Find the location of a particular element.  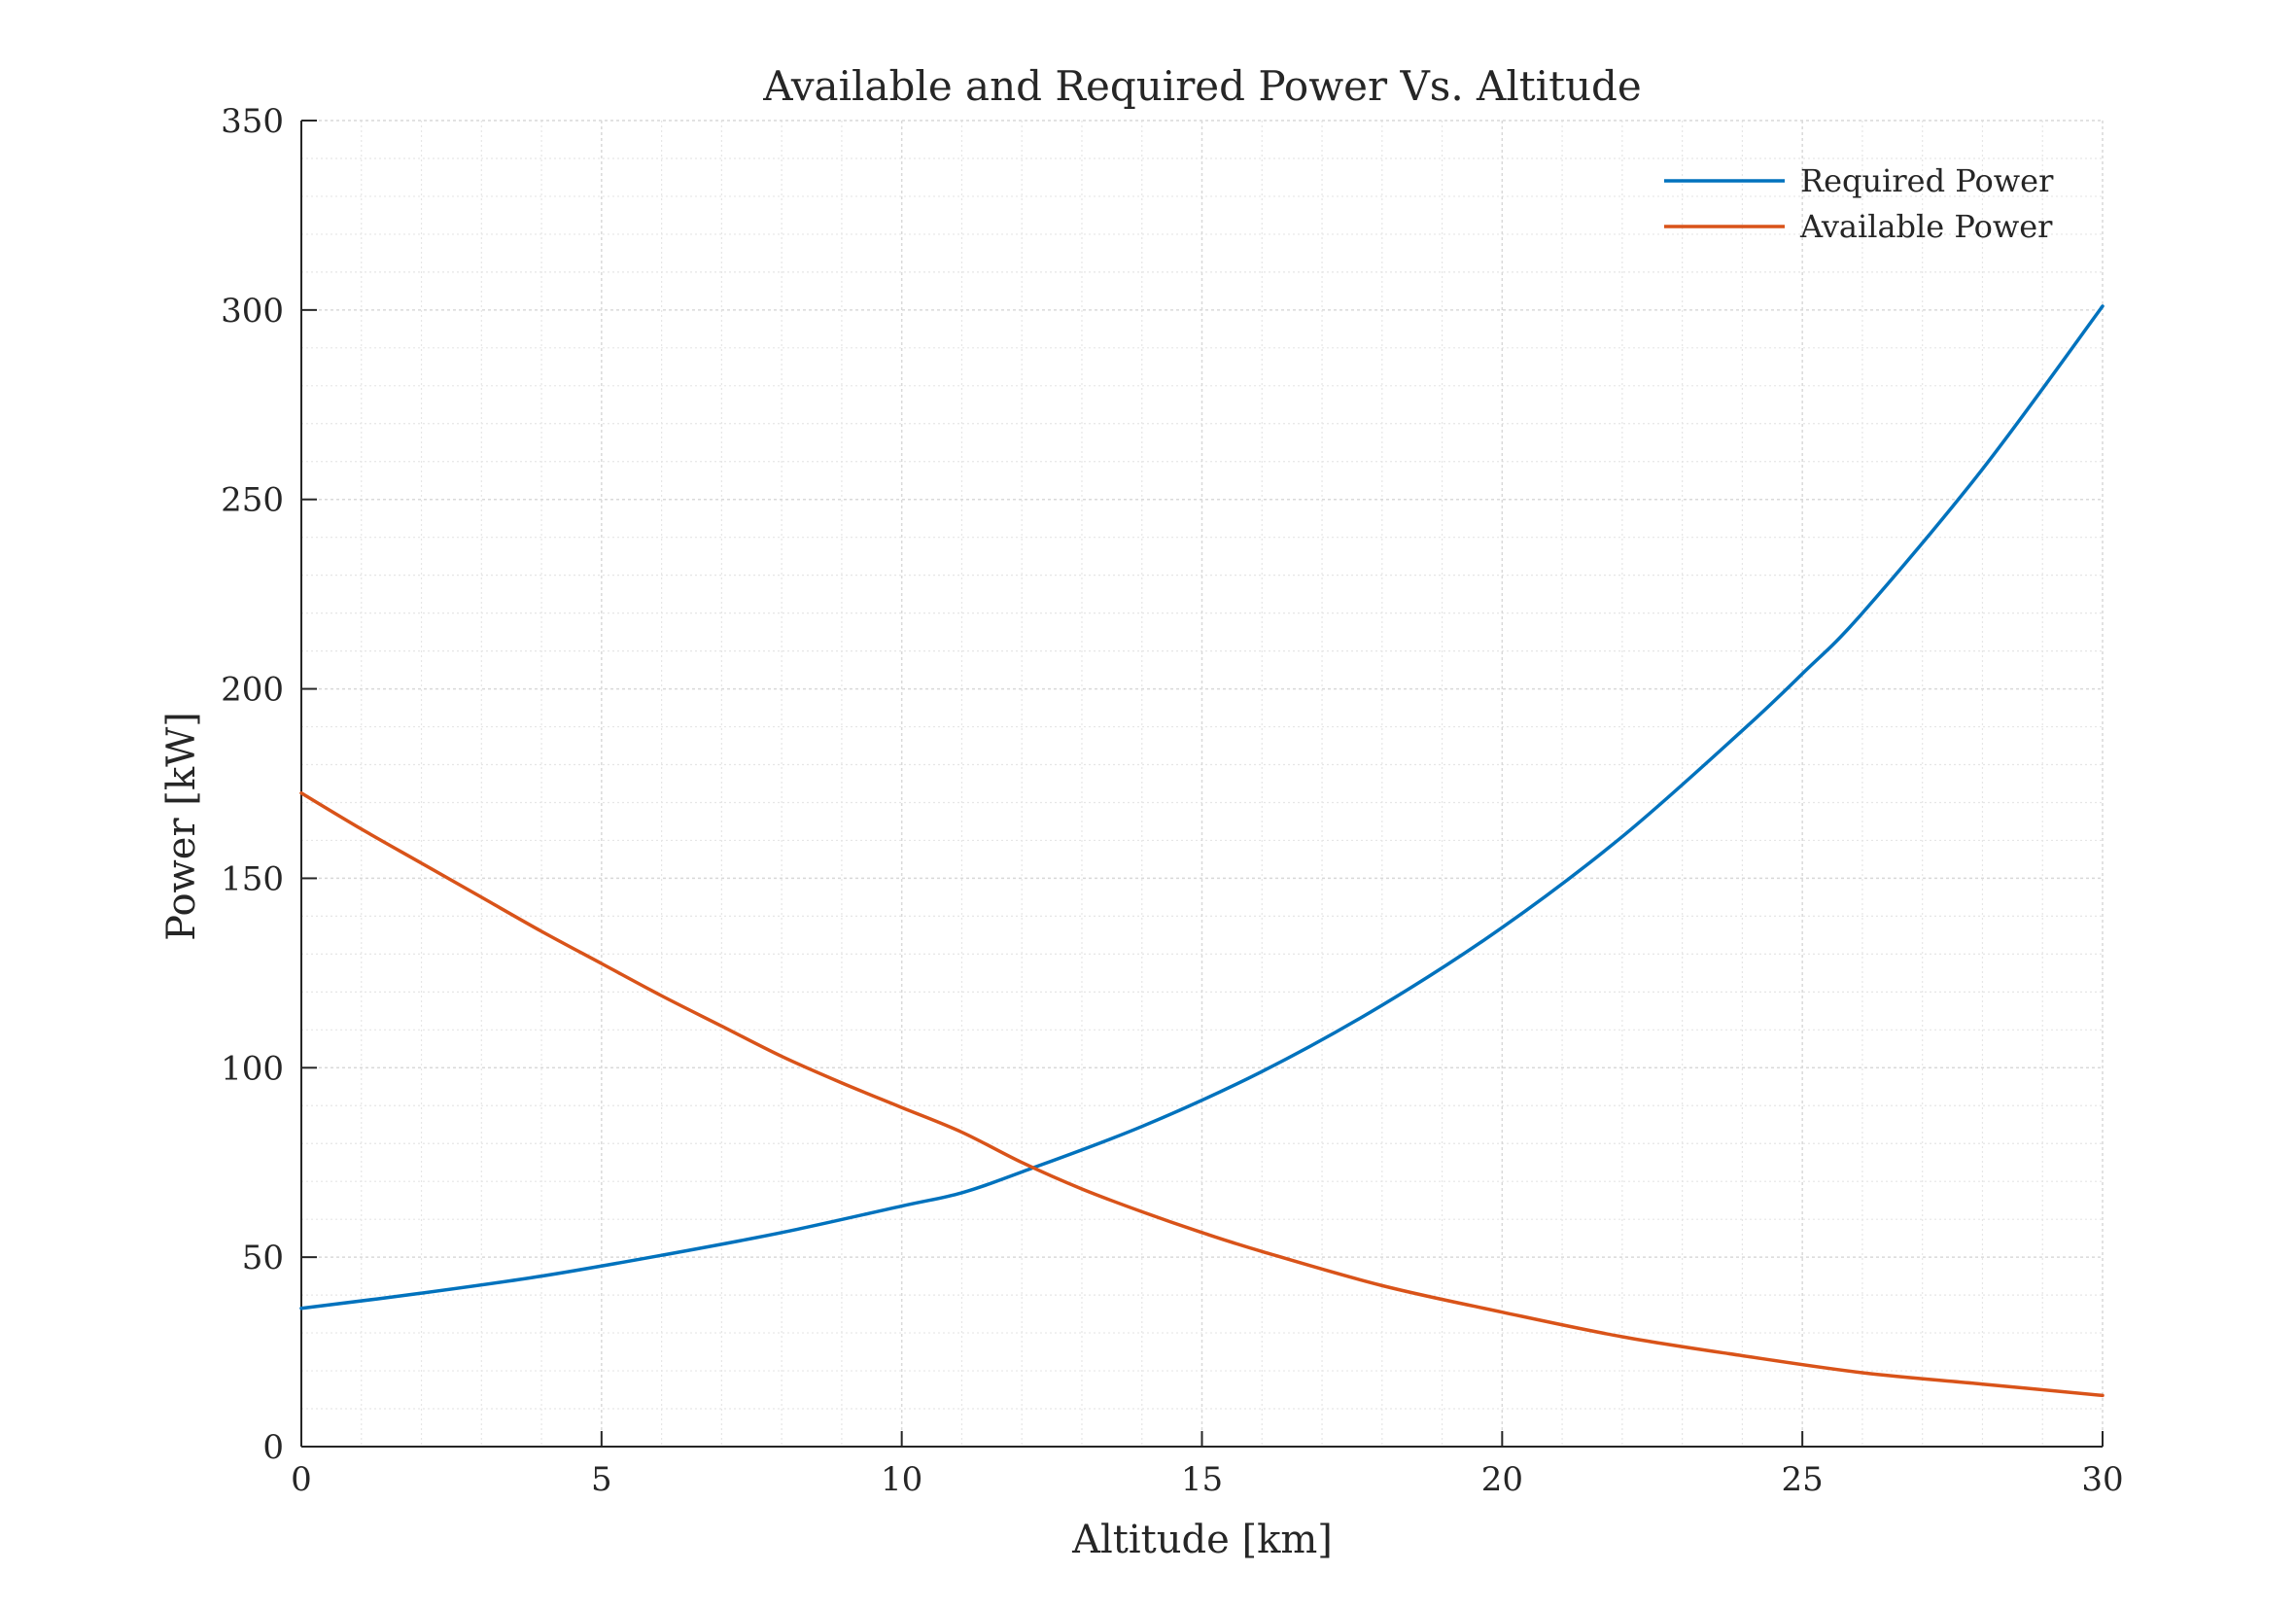

y-tick-label: 200 is located at coordinates (252, 690).